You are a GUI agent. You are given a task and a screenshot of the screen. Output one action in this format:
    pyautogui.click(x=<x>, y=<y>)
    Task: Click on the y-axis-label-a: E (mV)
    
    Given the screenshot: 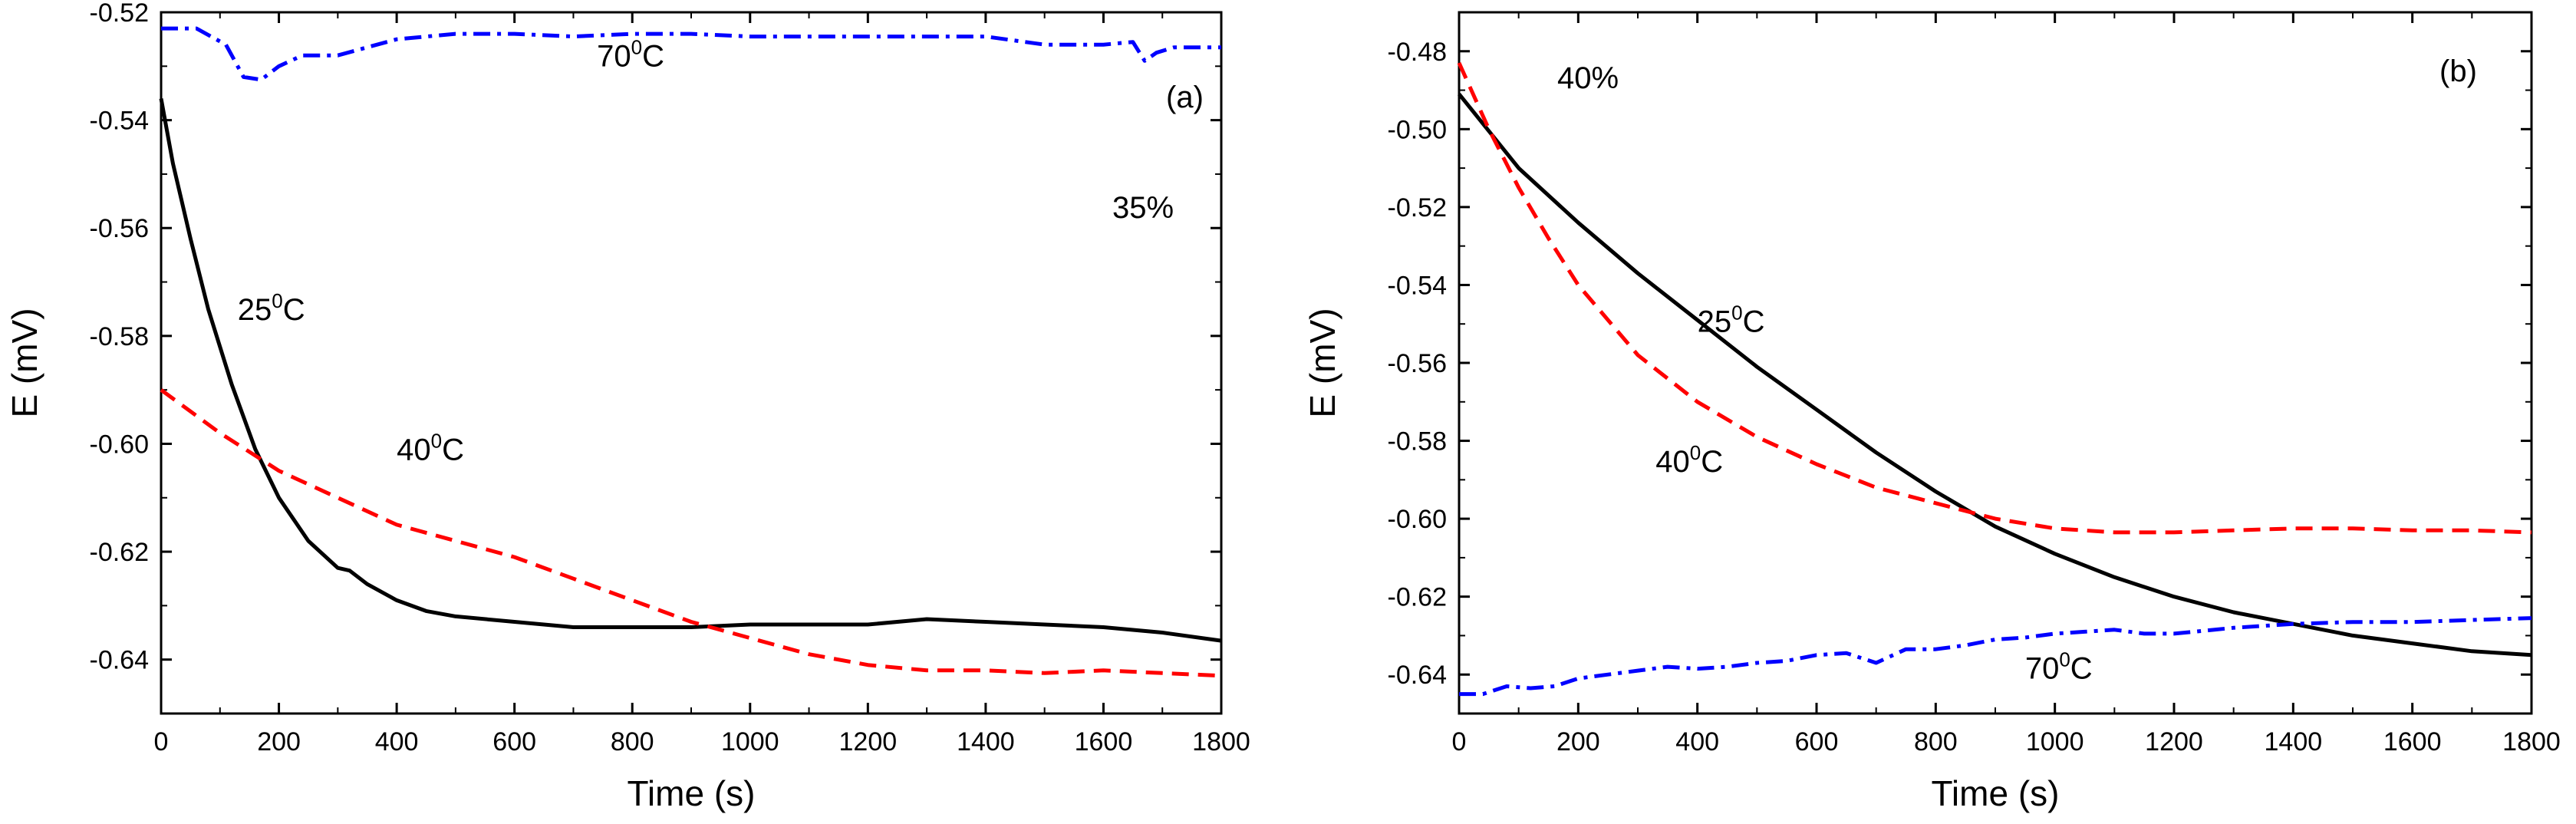 What is the action you would take?
    pyautogui.click(x=24, y=362)
    